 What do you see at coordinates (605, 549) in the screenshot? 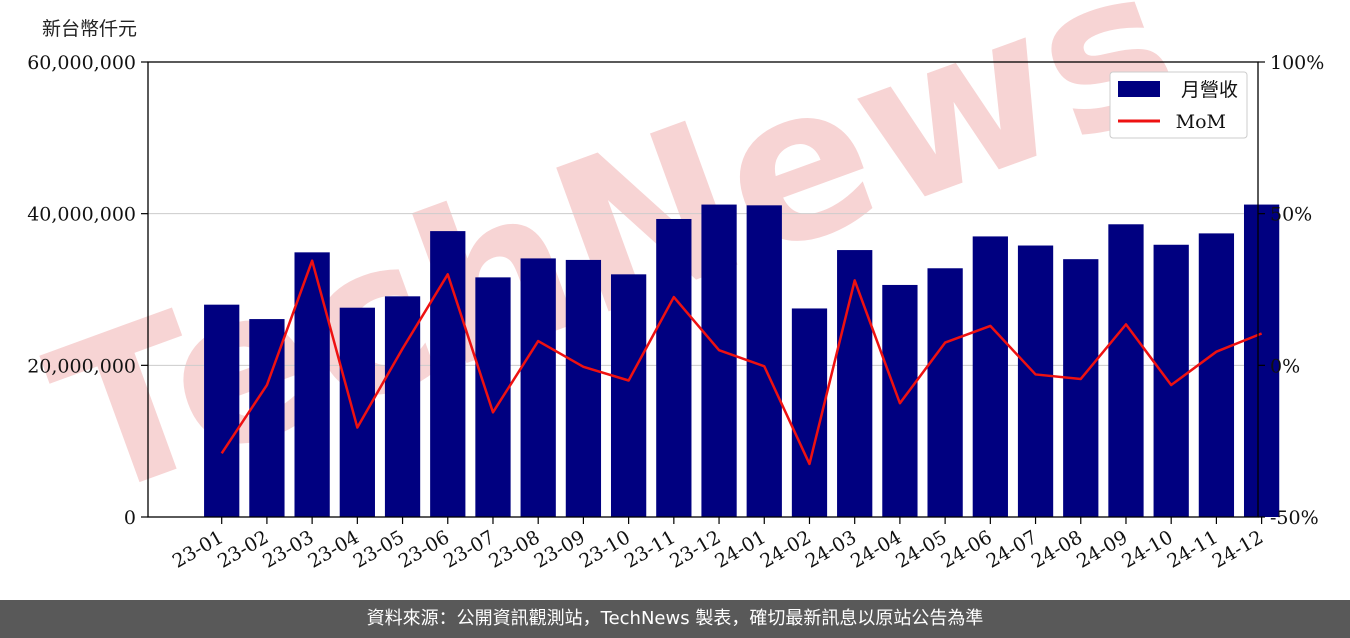
I see `x-tick-label: 23-10` at bounding box center [605, 549].